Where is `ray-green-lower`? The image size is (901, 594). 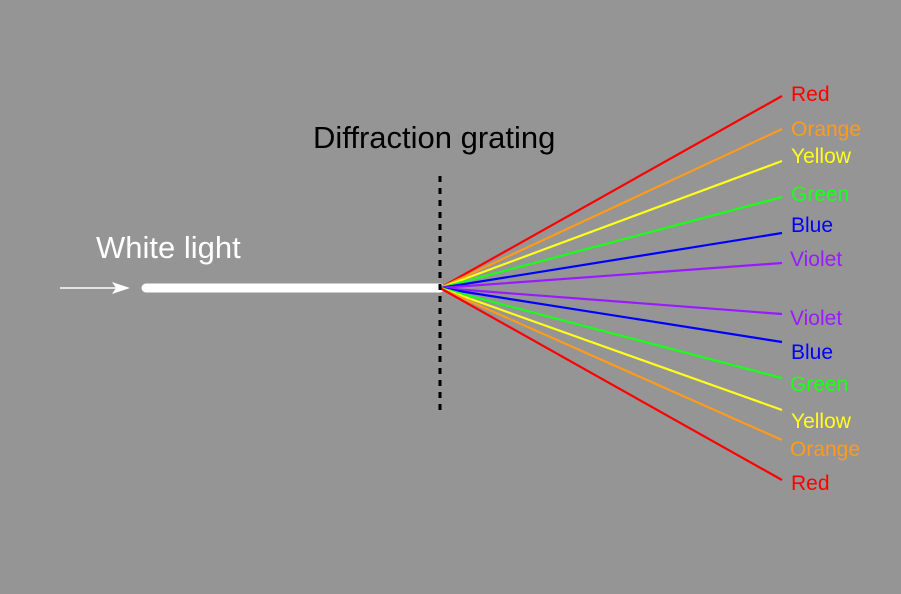 ray-green-lower is located at coordinates (611, 333).